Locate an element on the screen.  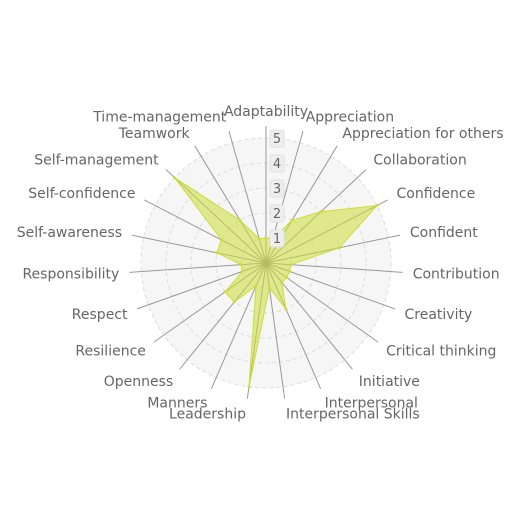
axis-label-12: Leadership is located at coordinates (207, 415).